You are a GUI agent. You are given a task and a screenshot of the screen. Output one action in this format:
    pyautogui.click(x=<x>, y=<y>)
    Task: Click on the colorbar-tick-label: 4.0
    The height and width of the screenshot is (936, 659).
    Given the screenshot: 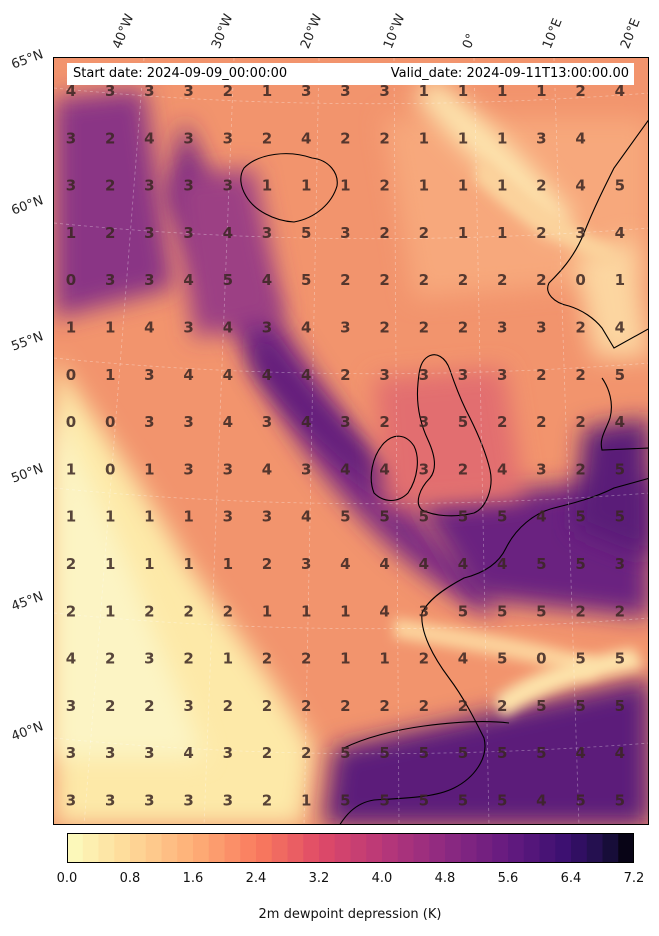 What is the action you would take?
    pyautogui.click(x=382, y=878)
    